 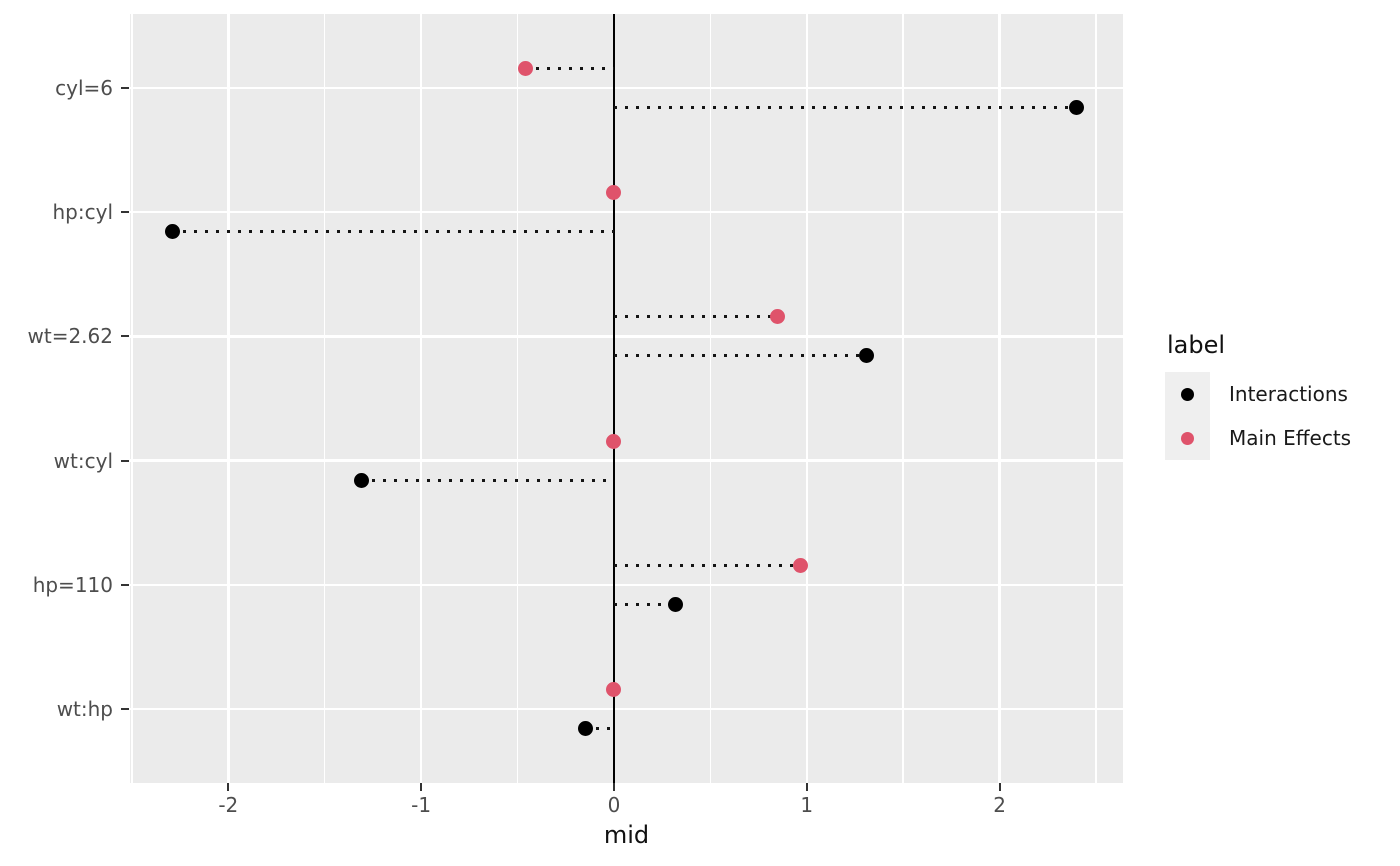 I want to click on x-axis-tick-label: -2, so click(x=228, y=805).